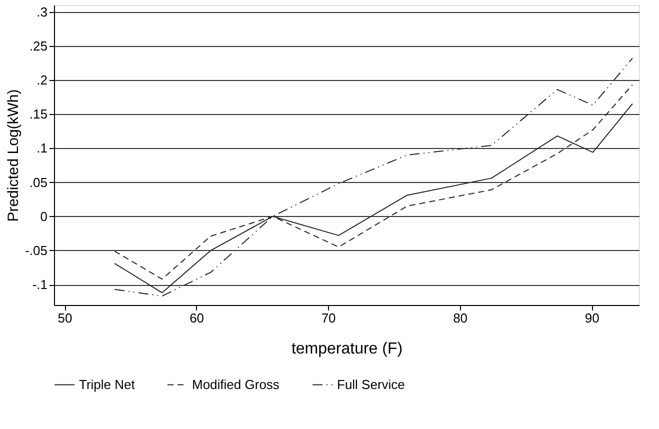  Describe the element at coordinates (592, 318) in the screenshot. I see `x-tick-label: 90` at that location.